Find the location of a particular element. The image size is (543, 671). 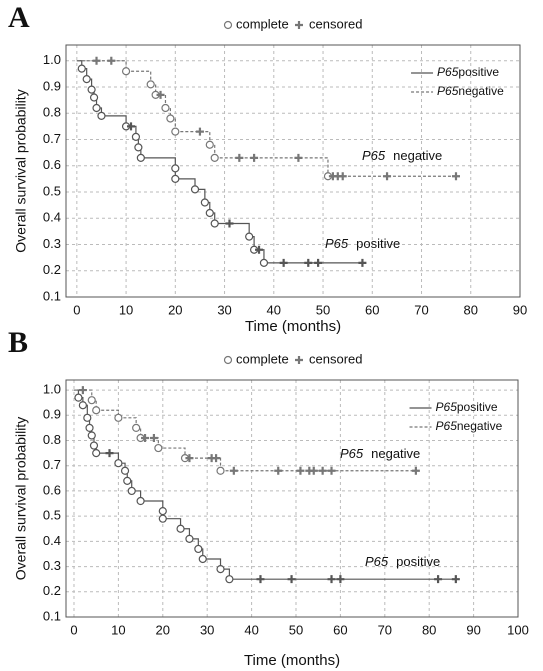

y-tick-label: 0.5 is located at coordinates (52, 190).